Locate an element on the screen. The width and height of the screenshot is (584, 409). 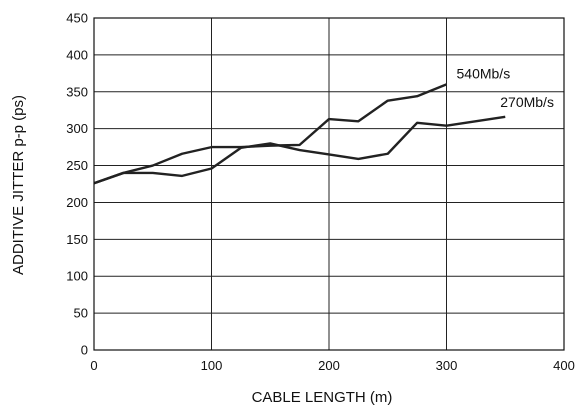
y-axis-ticks: 0 50 100 150 200 250 300 350 400 450 is located at coordinates (77, 184).